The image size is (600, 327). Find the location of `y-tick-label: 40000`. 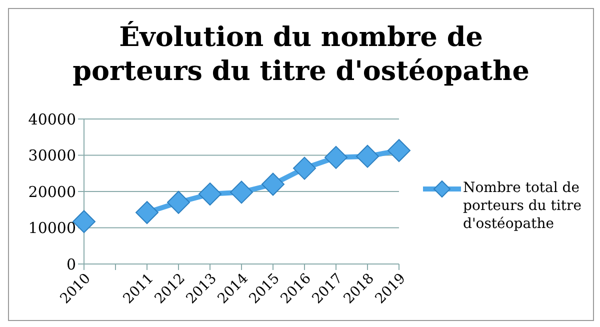

y-tick-label: 40000 is located at coordinates (52, 119).